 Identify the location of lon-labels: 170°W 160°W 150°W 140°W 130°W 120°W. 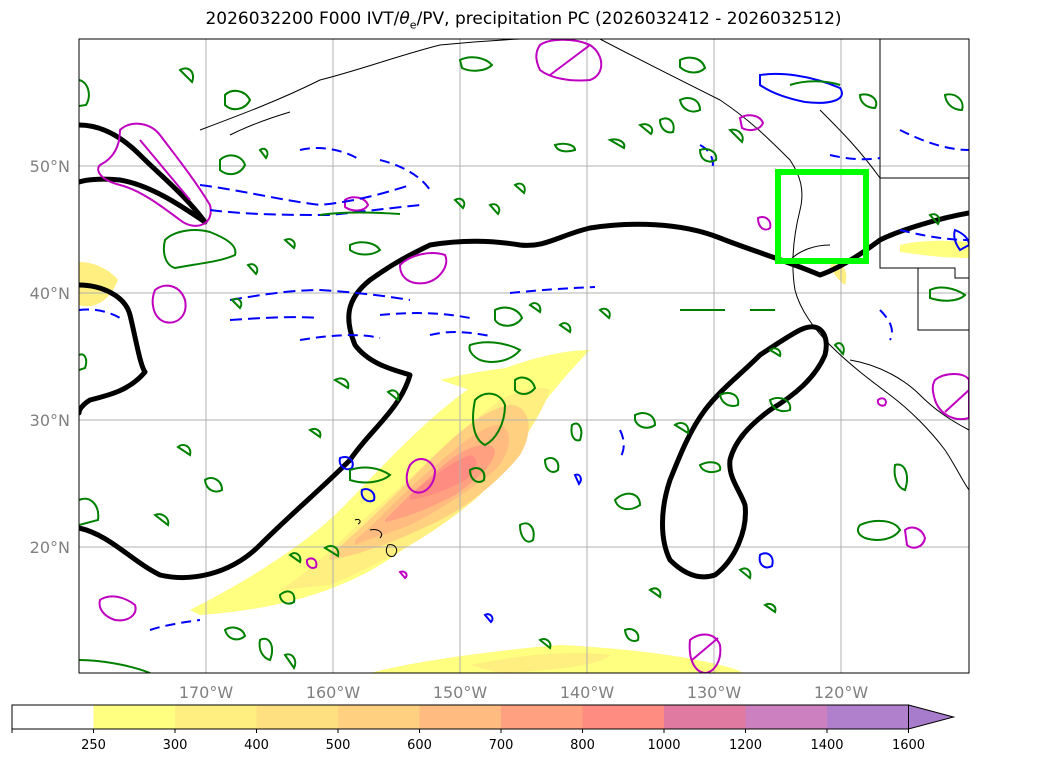
(524, 692).